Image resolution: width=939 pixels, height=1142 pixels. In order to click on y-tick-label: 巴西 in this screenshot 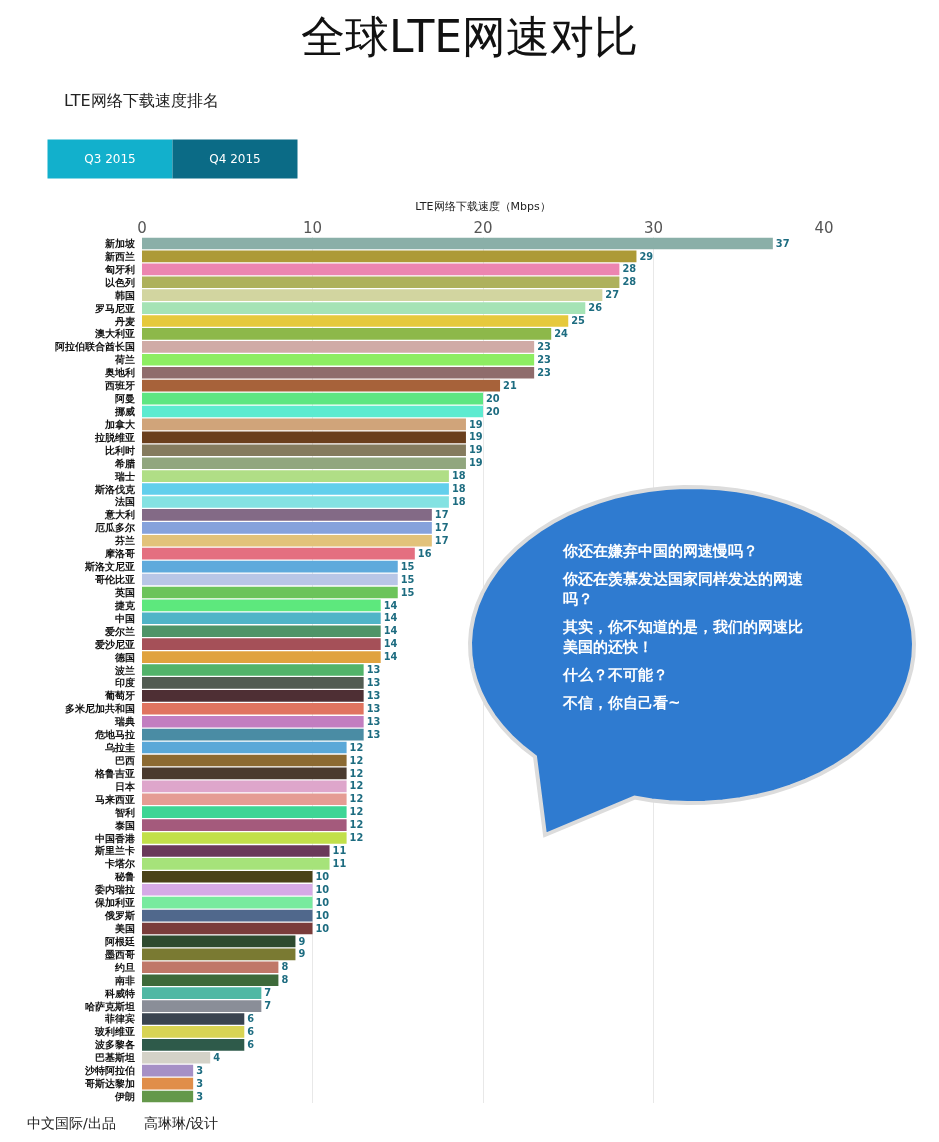, I will do `click(125, 760)`.